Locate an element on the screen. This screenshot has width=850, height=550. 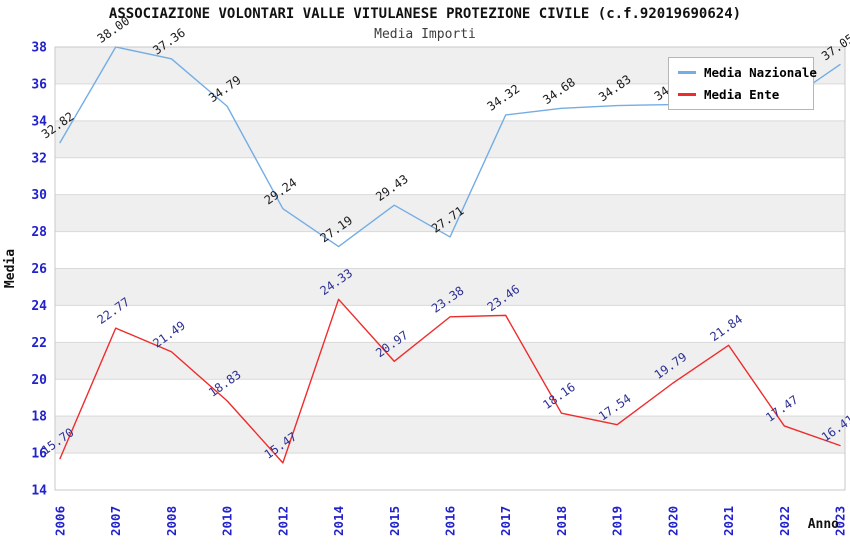
y-tick-label: 24 is located at coordinates (39, 306).